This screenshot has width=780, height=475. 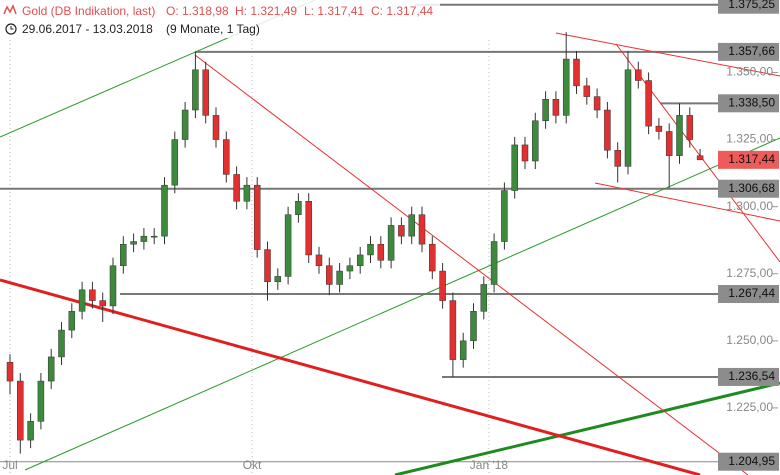 I want to click on level-label: 1.306,68, so click(x=751, y=188).